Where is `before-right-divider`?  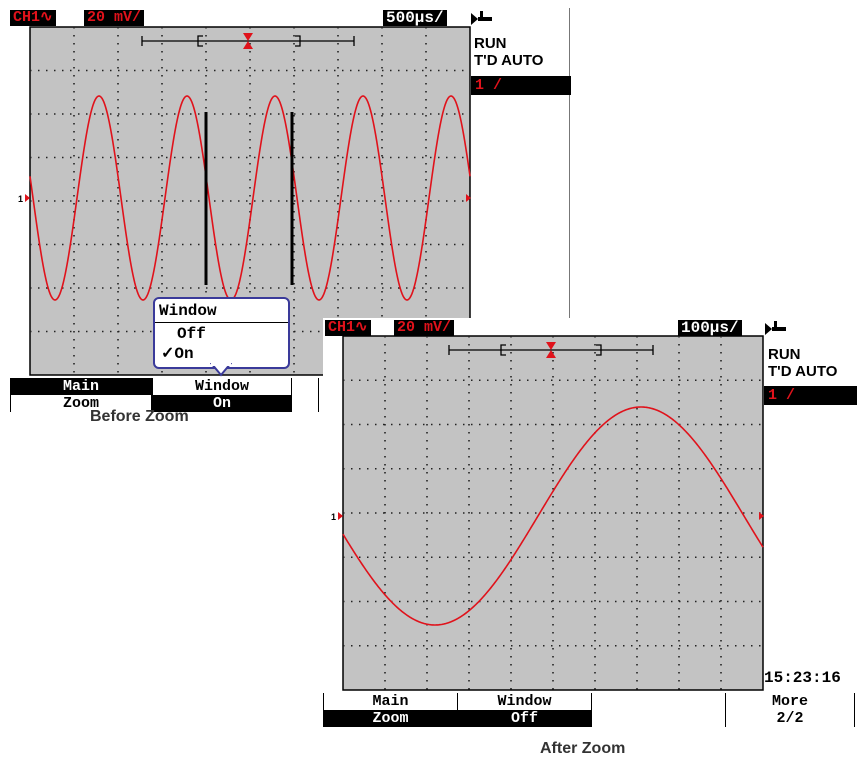 before-right-divider is located at coordinates (569, 163).